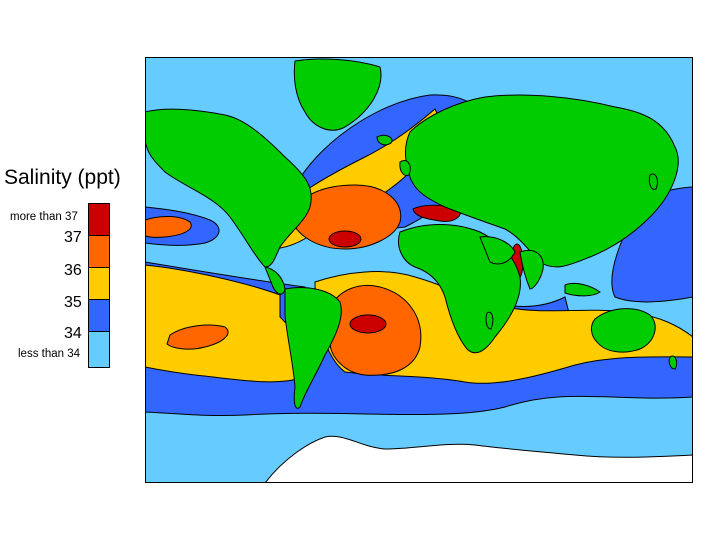 The image size is (720, 540). What do you see at coordinates (582, 289) in the screenshot?
I see `land-indonesia` at bounding box center [582, 289].